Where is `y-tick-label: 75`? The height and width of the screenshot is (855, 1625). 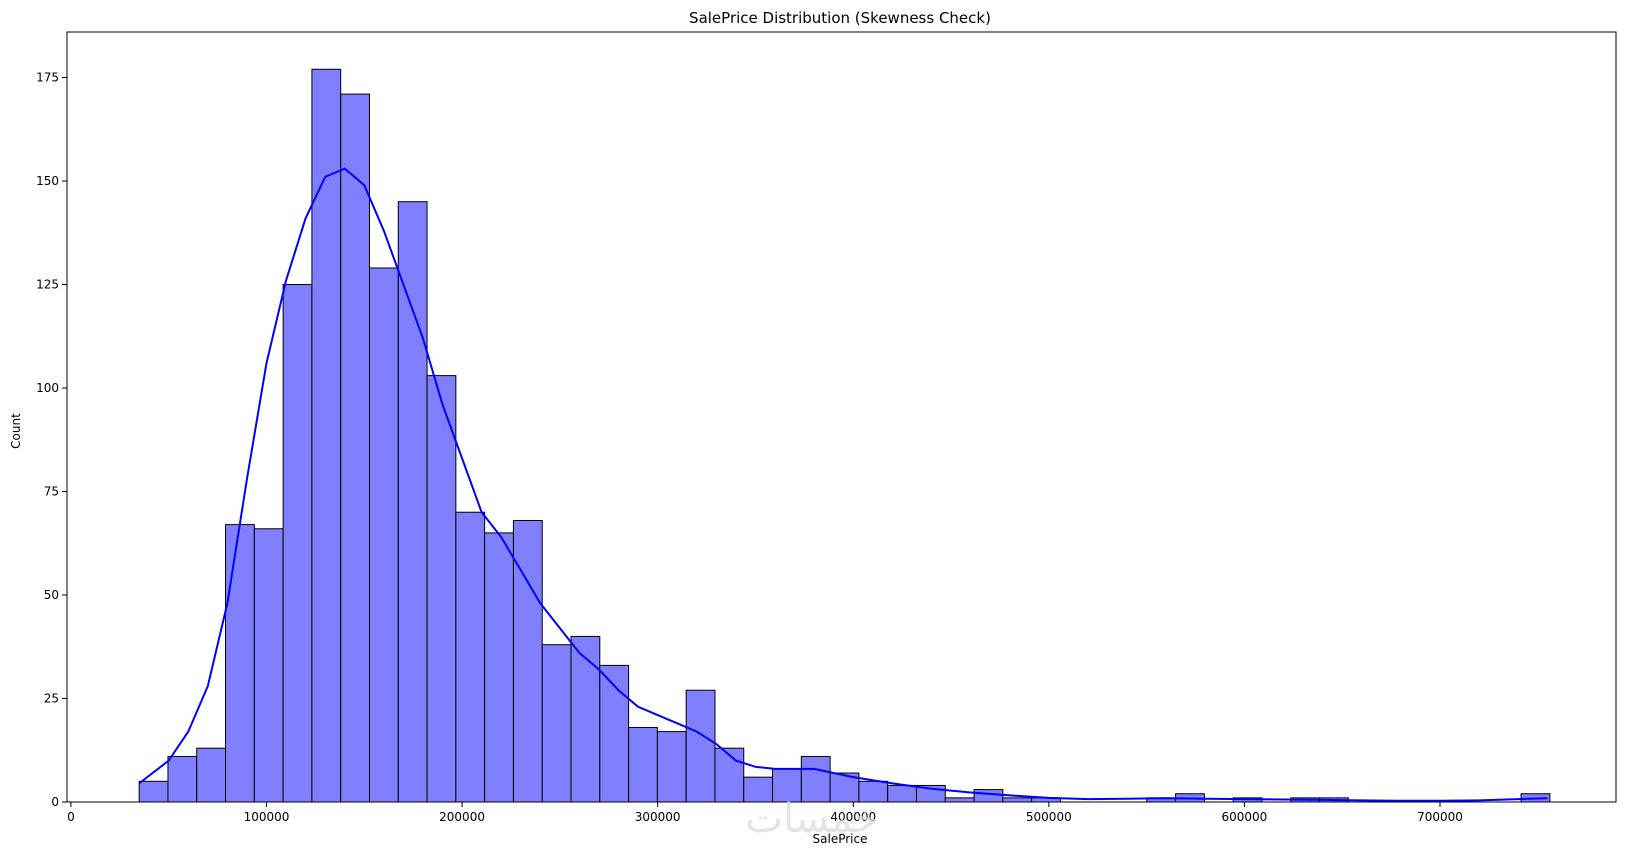 y-tick-label: 75 is located at coordinates (51, 492).